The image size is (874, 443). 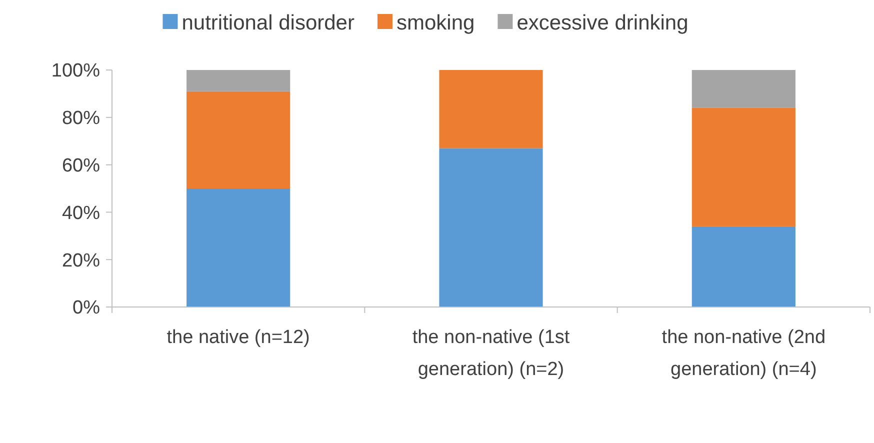 I want to click on y-tick-label: 0%, so click(x=86, y=308).